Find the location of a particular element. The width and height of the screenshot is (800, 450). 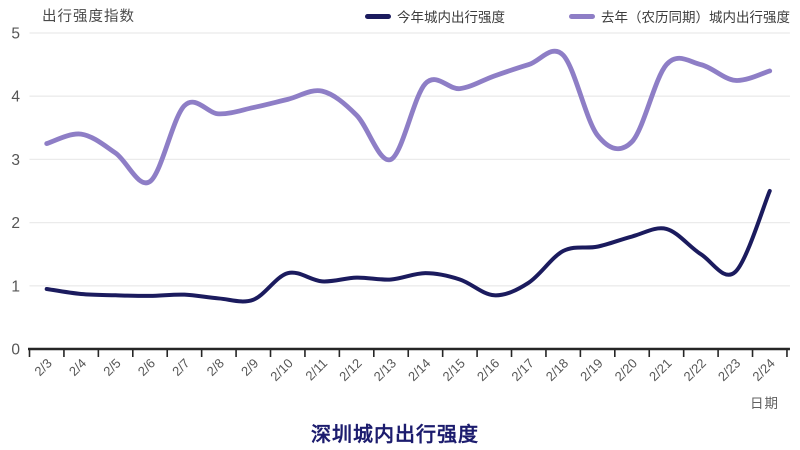

legend-label-last-year: 去年（农历同期）城内出行强度 is located at coordinates (695, 17).